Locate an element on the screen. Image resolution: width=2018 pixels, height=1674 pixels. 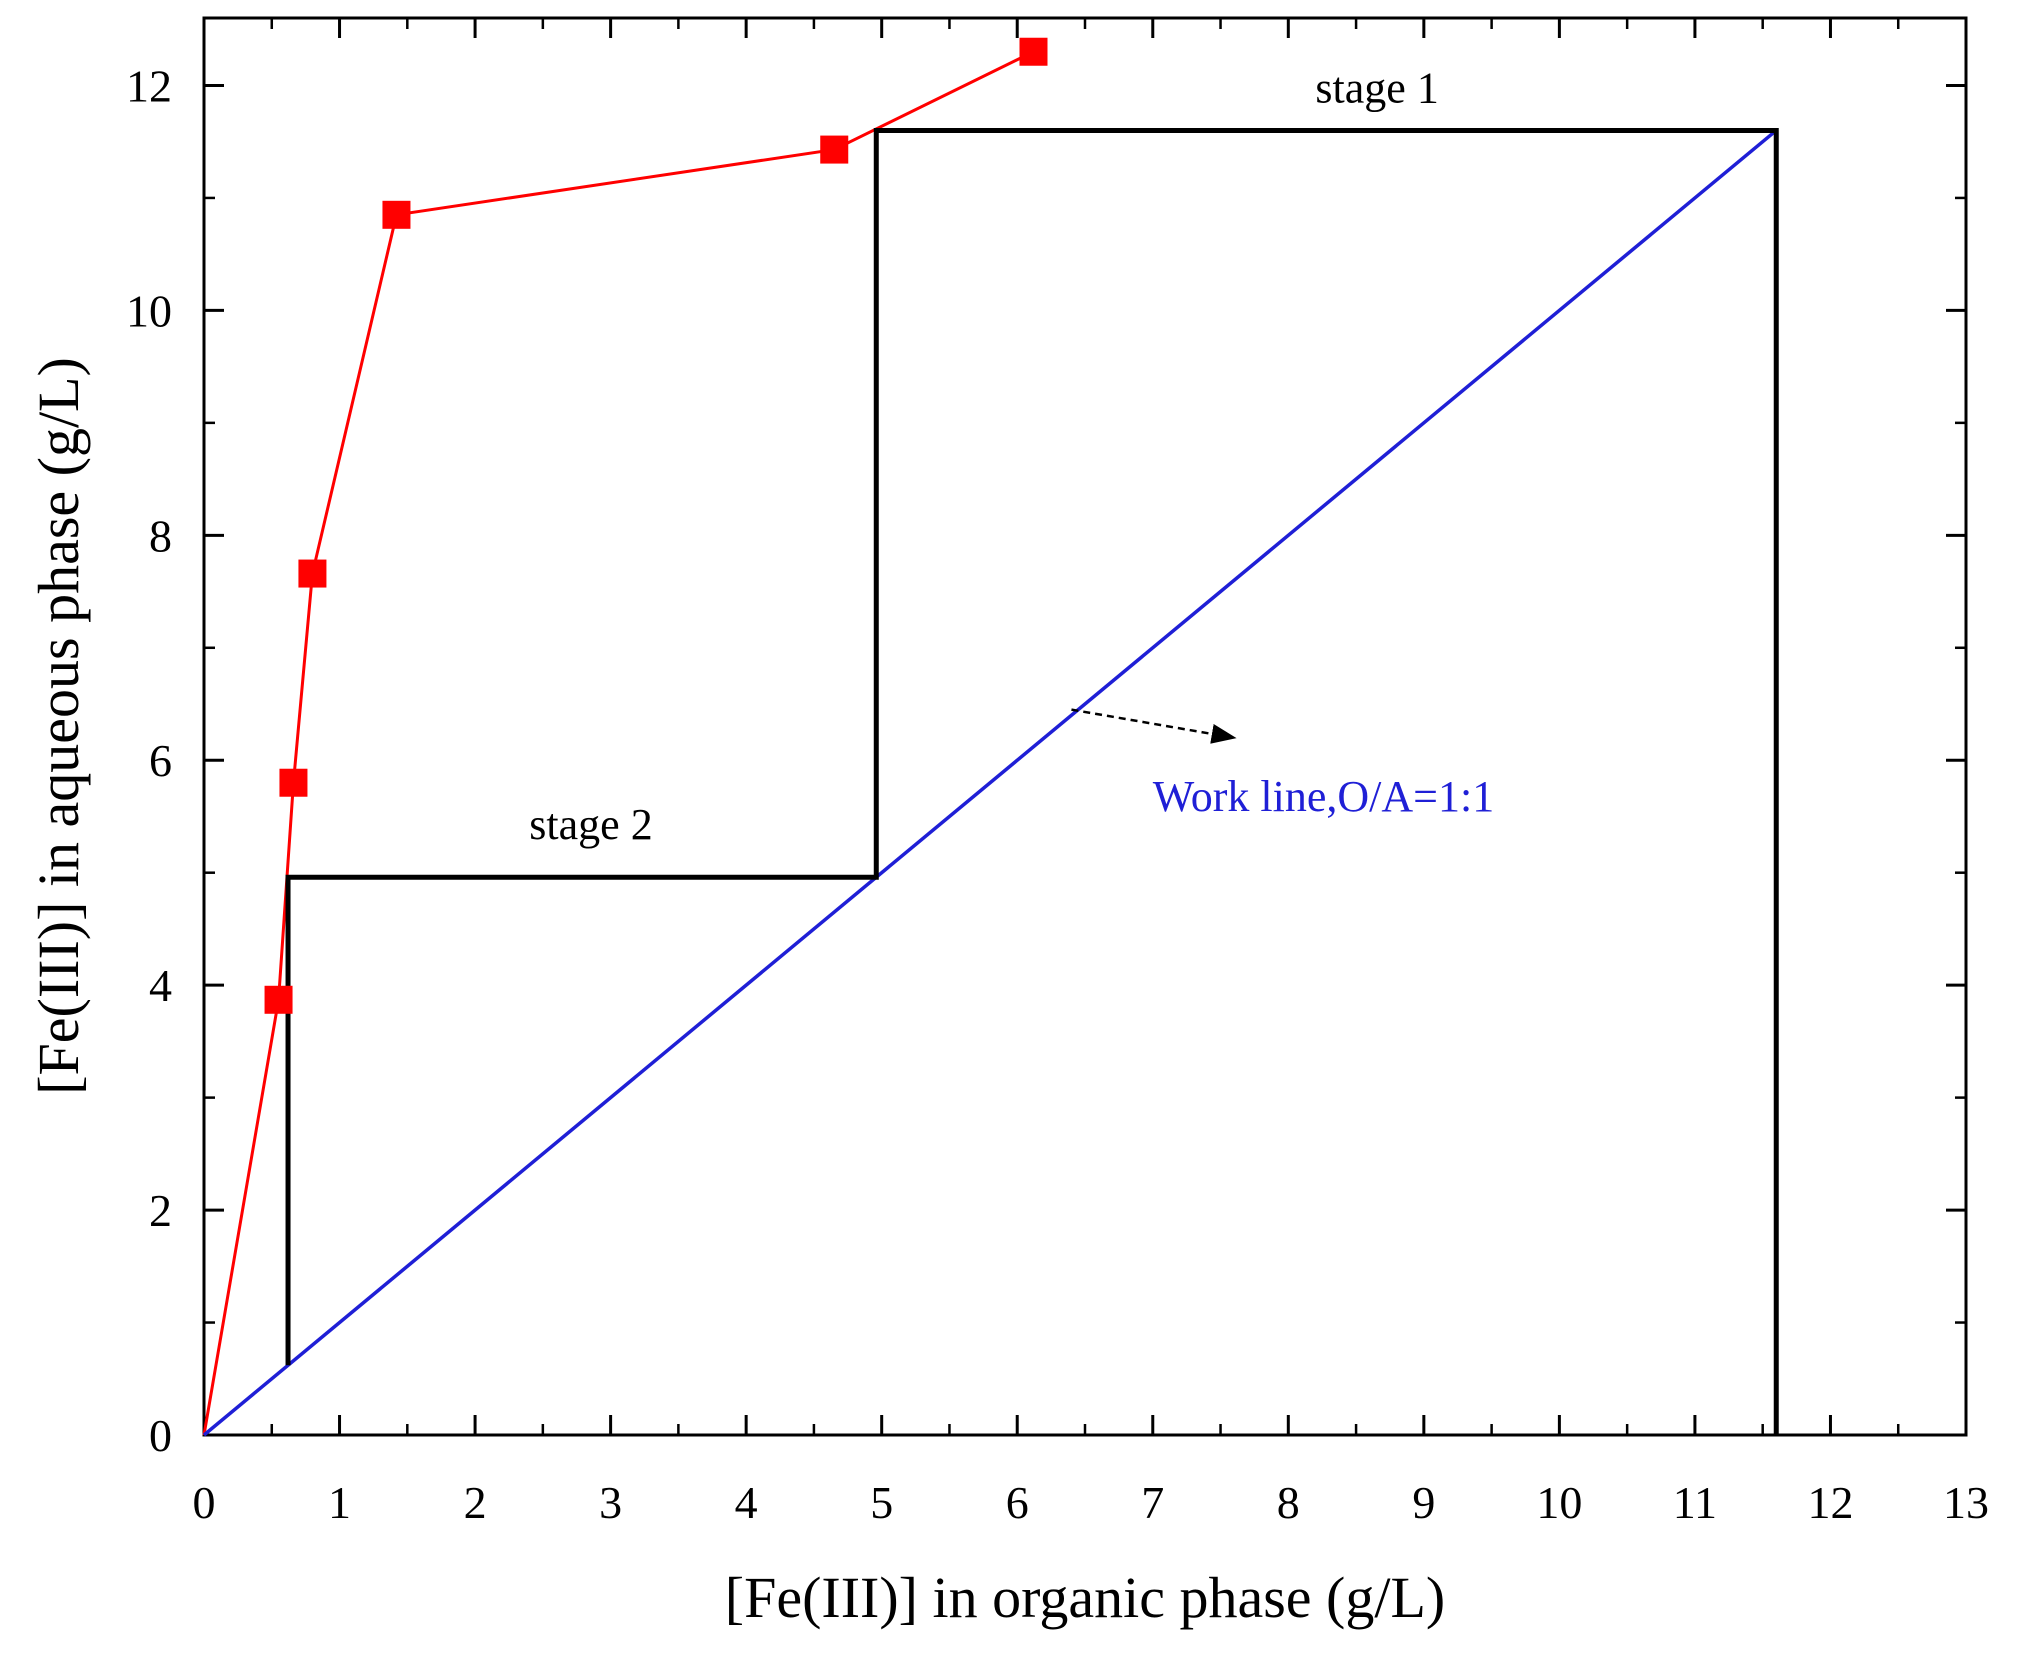
x-tick-label: 1 is located at coordinates (339, 1502).